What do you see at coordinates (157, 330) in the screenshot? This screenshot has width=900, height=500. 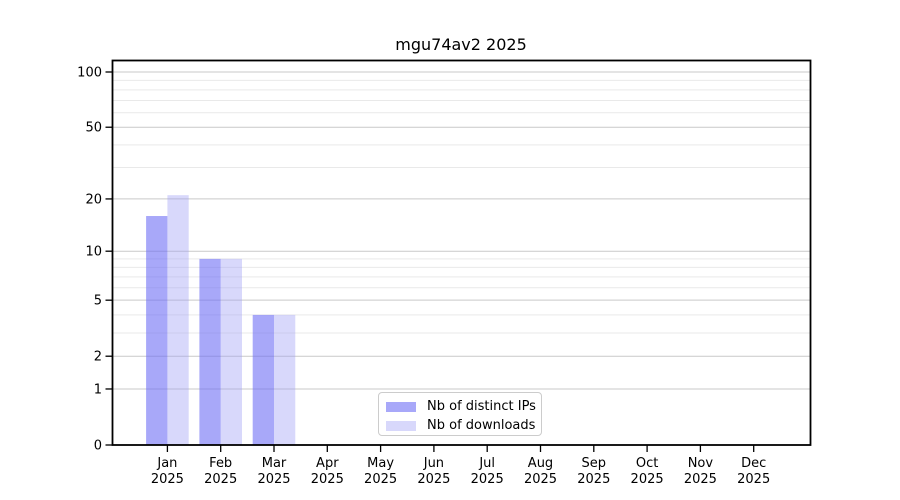 I see `bar-jan-ips` at bounding box center [157, 330].